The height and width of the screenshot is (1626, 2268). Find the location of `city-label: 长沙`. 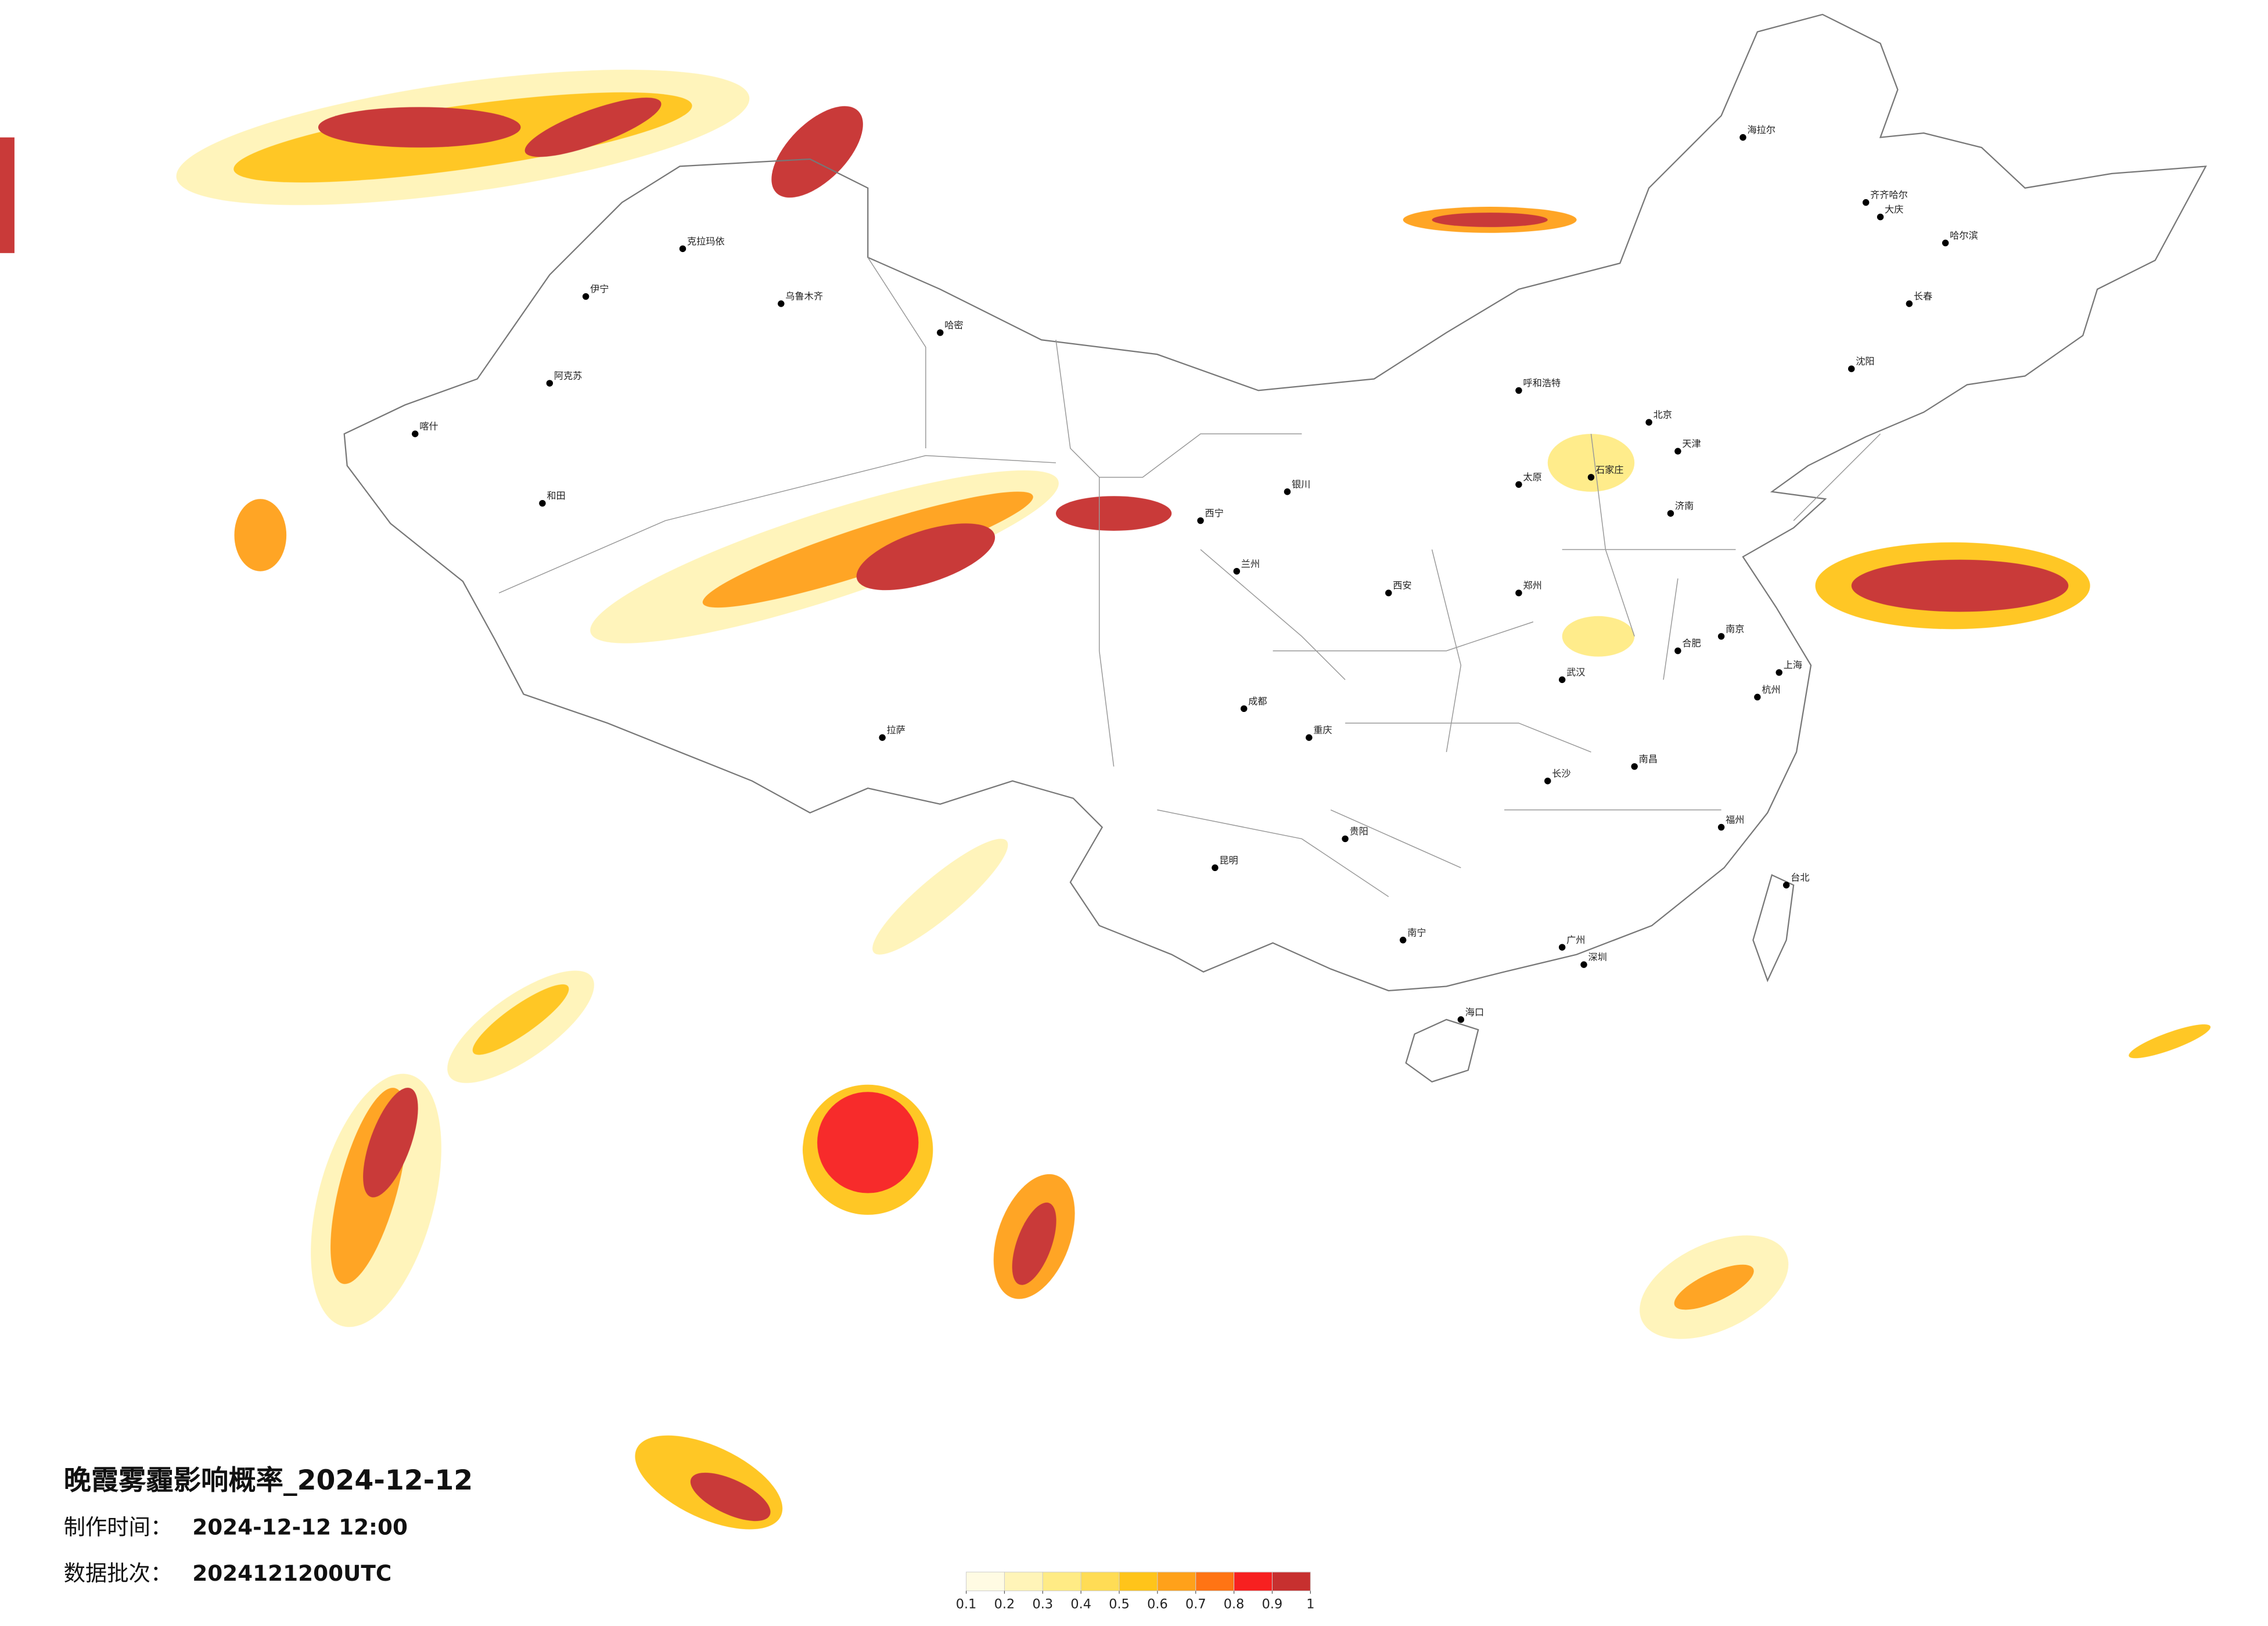

city-label: 长沙 is located at coordinates (1561, 773).